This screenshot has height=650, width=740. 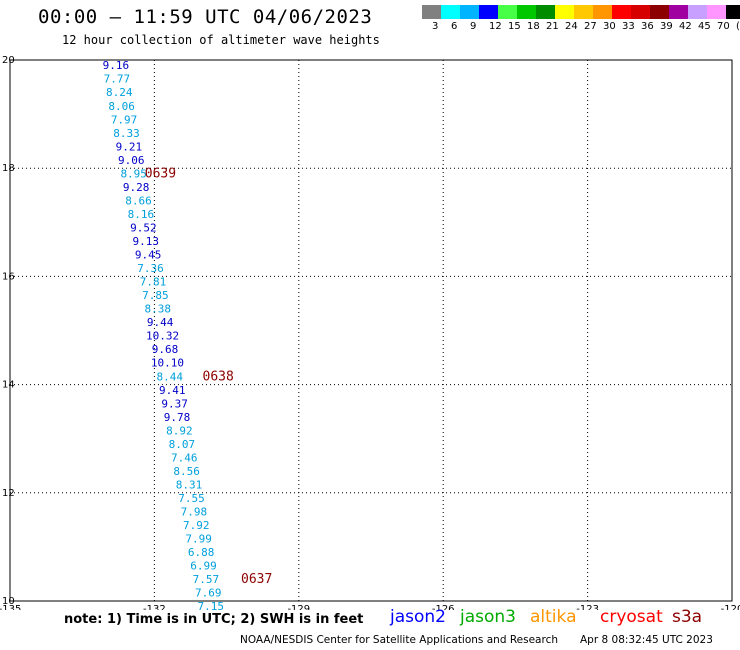 I want to click on wave-height-value: 8.92, so click(x=179, y=430).